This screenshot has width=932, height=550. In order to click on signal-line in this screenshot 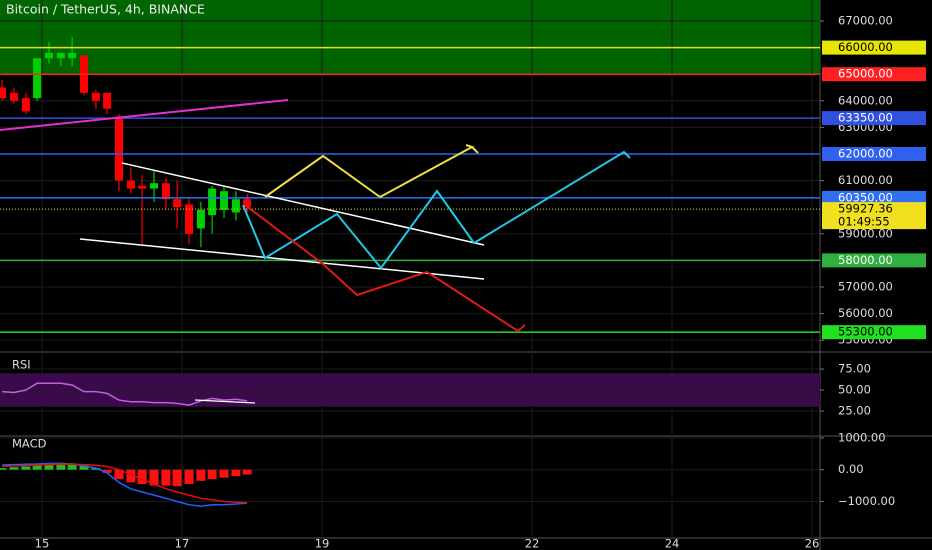, I will do `click(125, 483)`.